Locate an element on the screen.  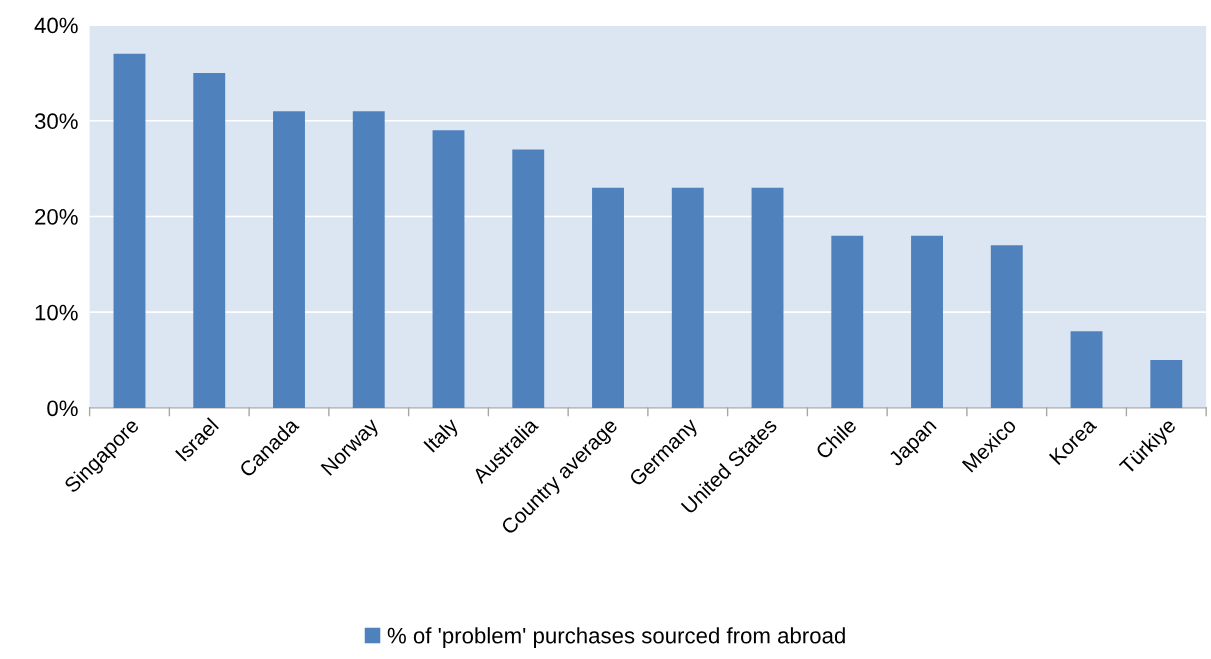
y-tick-label: 20% is located at coordinates (56, 217).